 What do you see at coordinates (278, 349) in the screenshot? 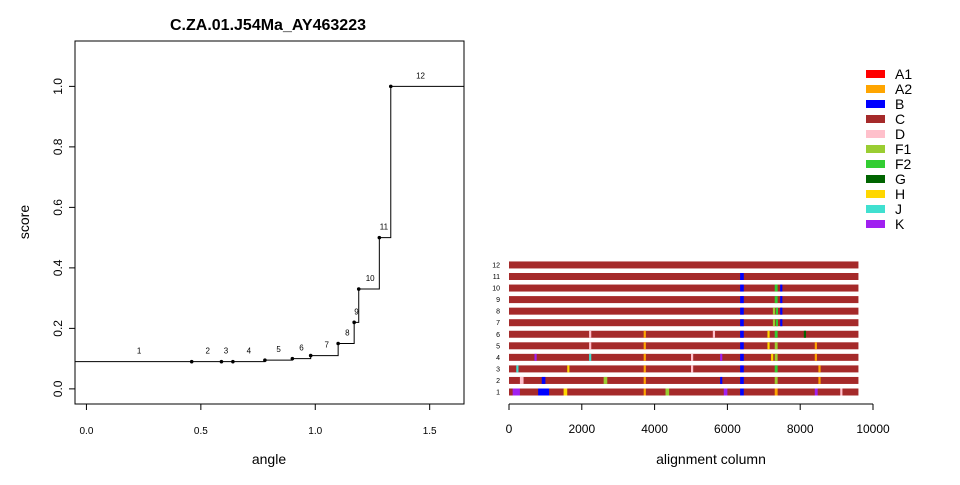
I see `step-label: 5` at bounding box center [278, 349].